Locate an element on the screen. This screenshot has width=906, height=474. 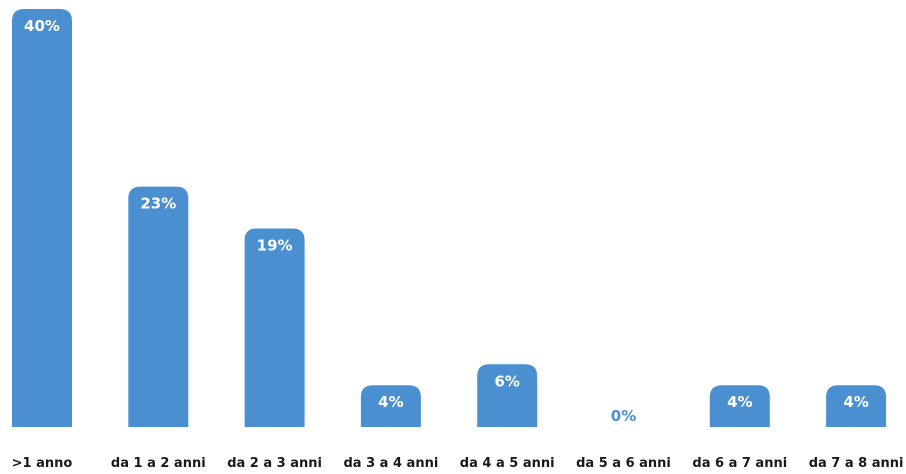
category-label-0: >1 anno is located at coordinates (42, 463).